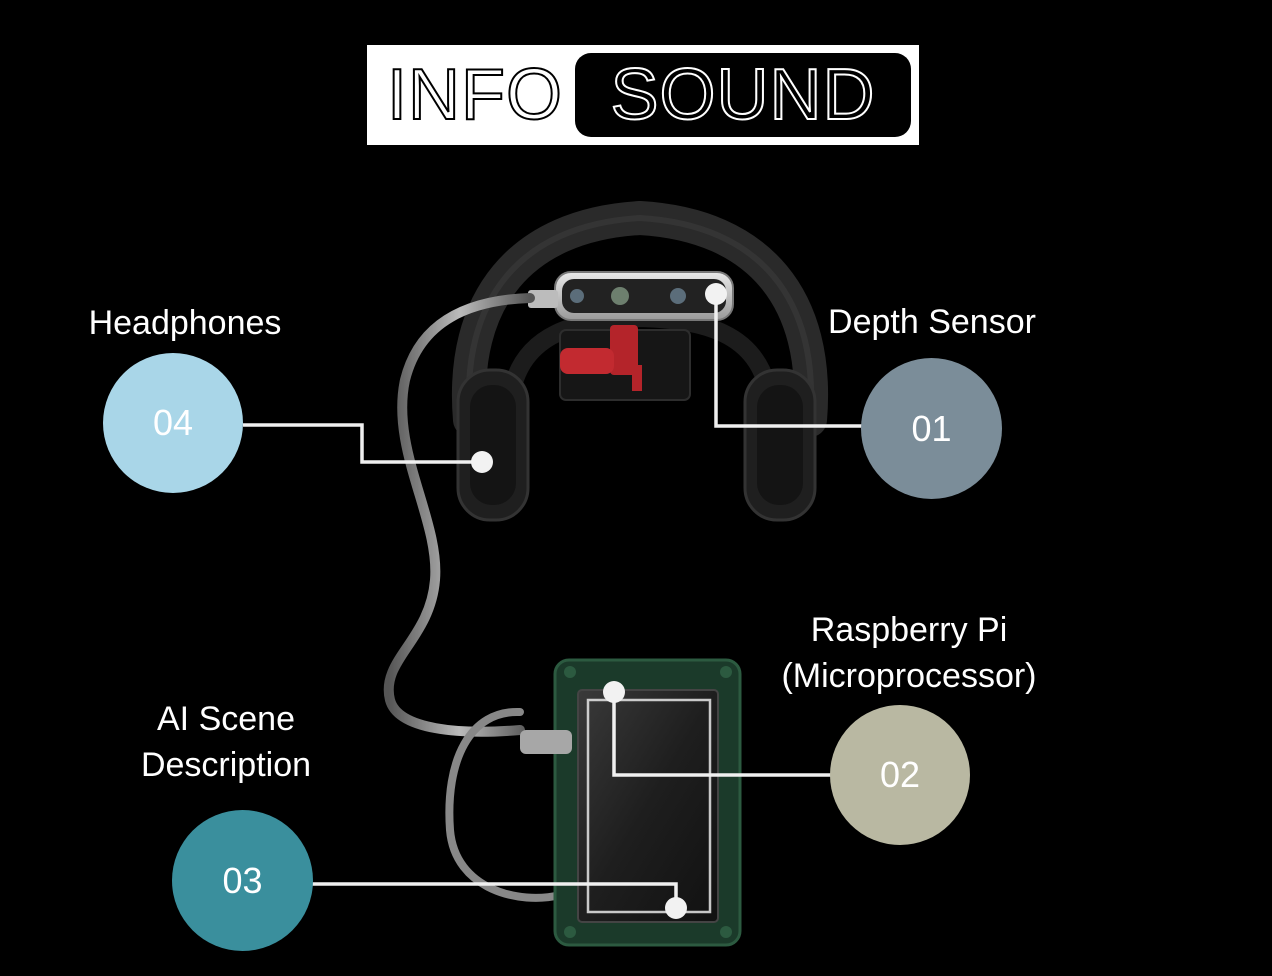  I want to click on circle-03: 03, so click(242, 880).